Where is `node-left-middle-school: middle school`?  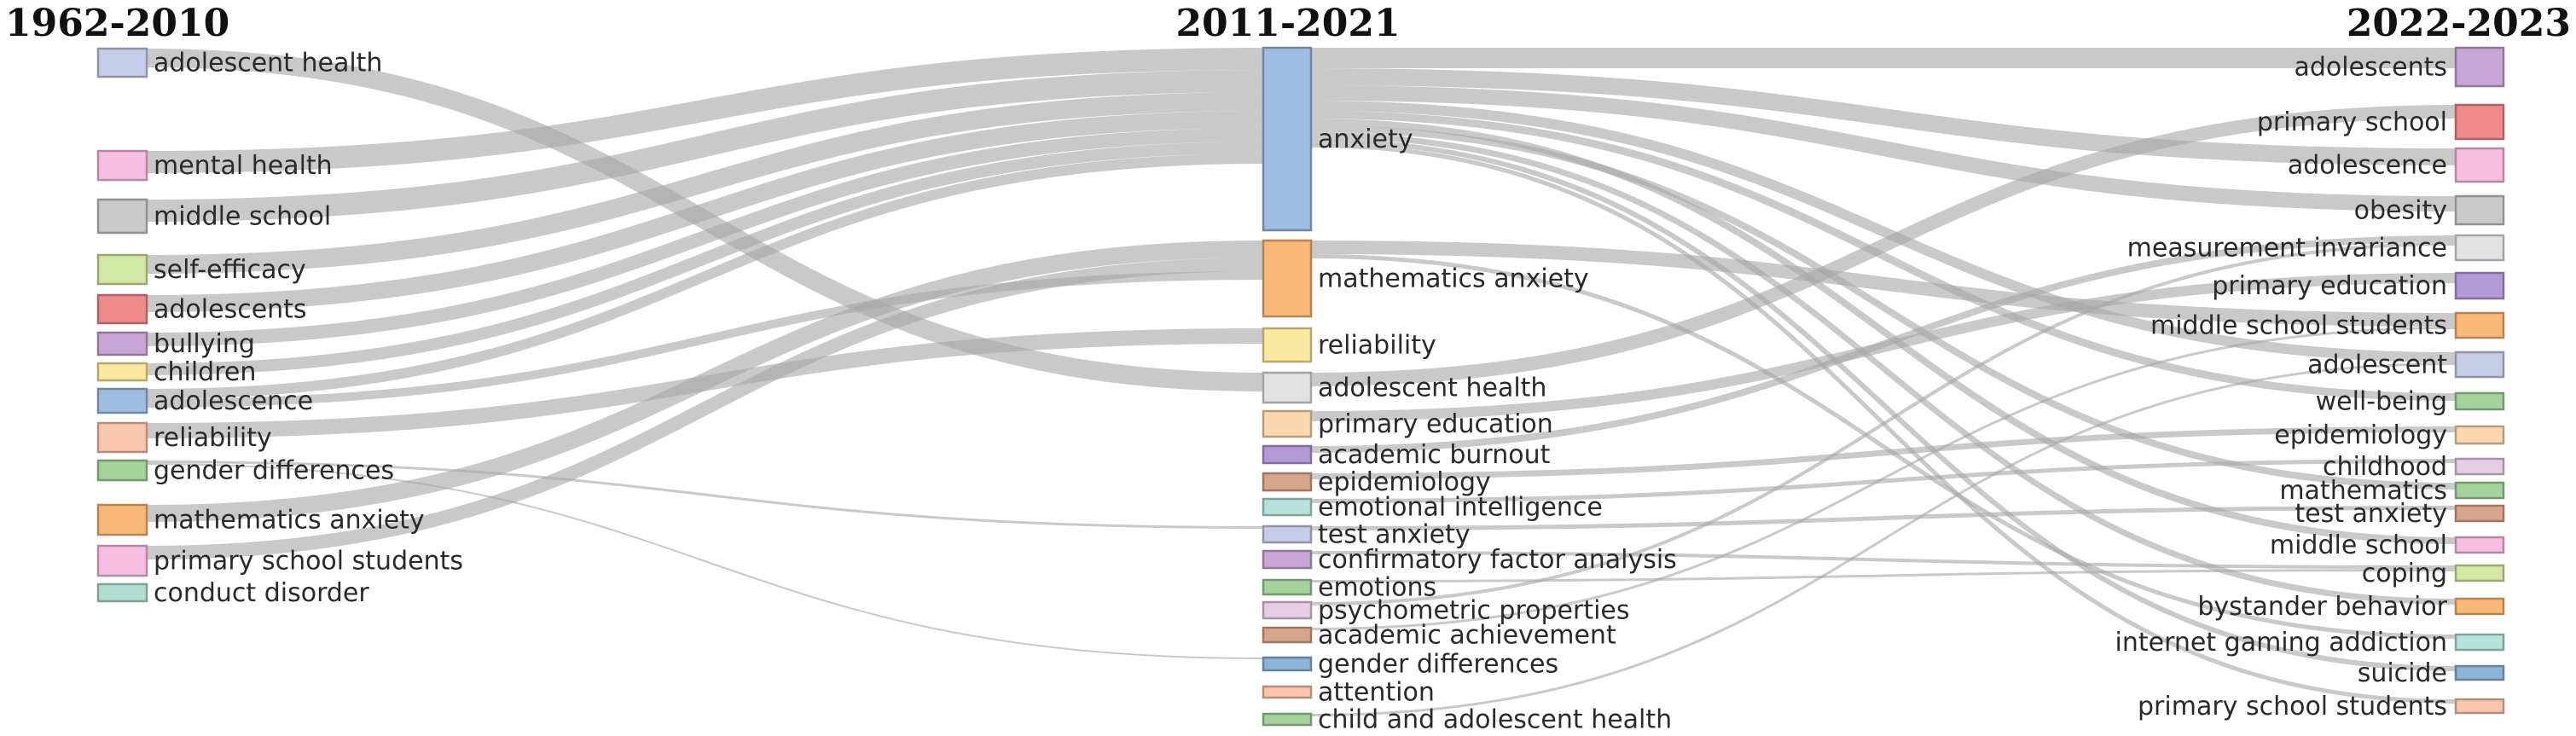
node-left-middle-school: middle school is located at coordinates (213, 216).